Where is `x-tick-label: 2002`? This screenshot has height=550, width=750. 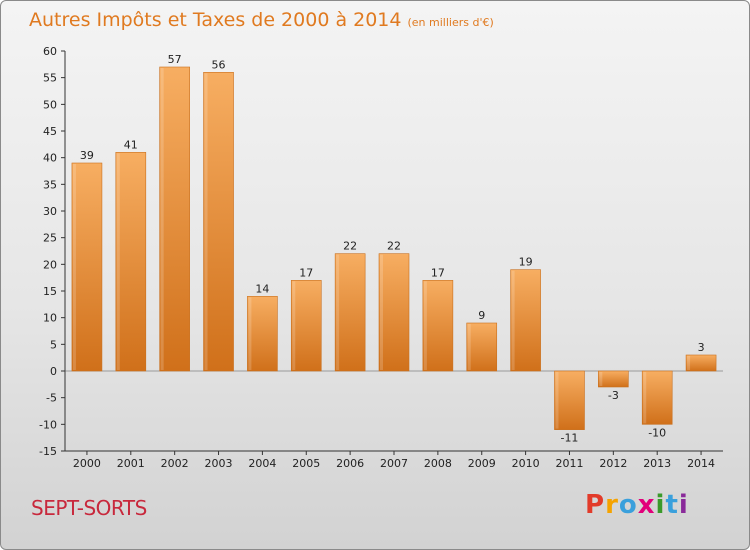
x-tick-label: 2002 is located at coordinates (175, 463).